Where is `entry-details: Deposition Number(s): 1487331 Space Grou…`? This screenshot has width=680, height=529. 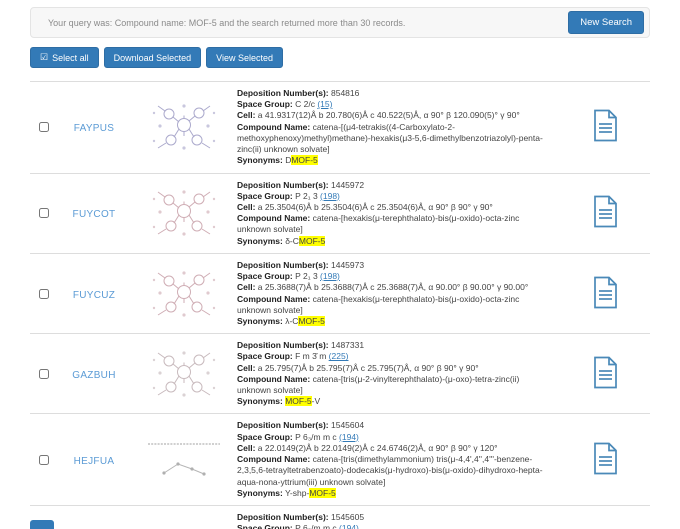 entry-details: Deposition Number(s): 1487331 Space Grou… is located at coordinates (398, 373).